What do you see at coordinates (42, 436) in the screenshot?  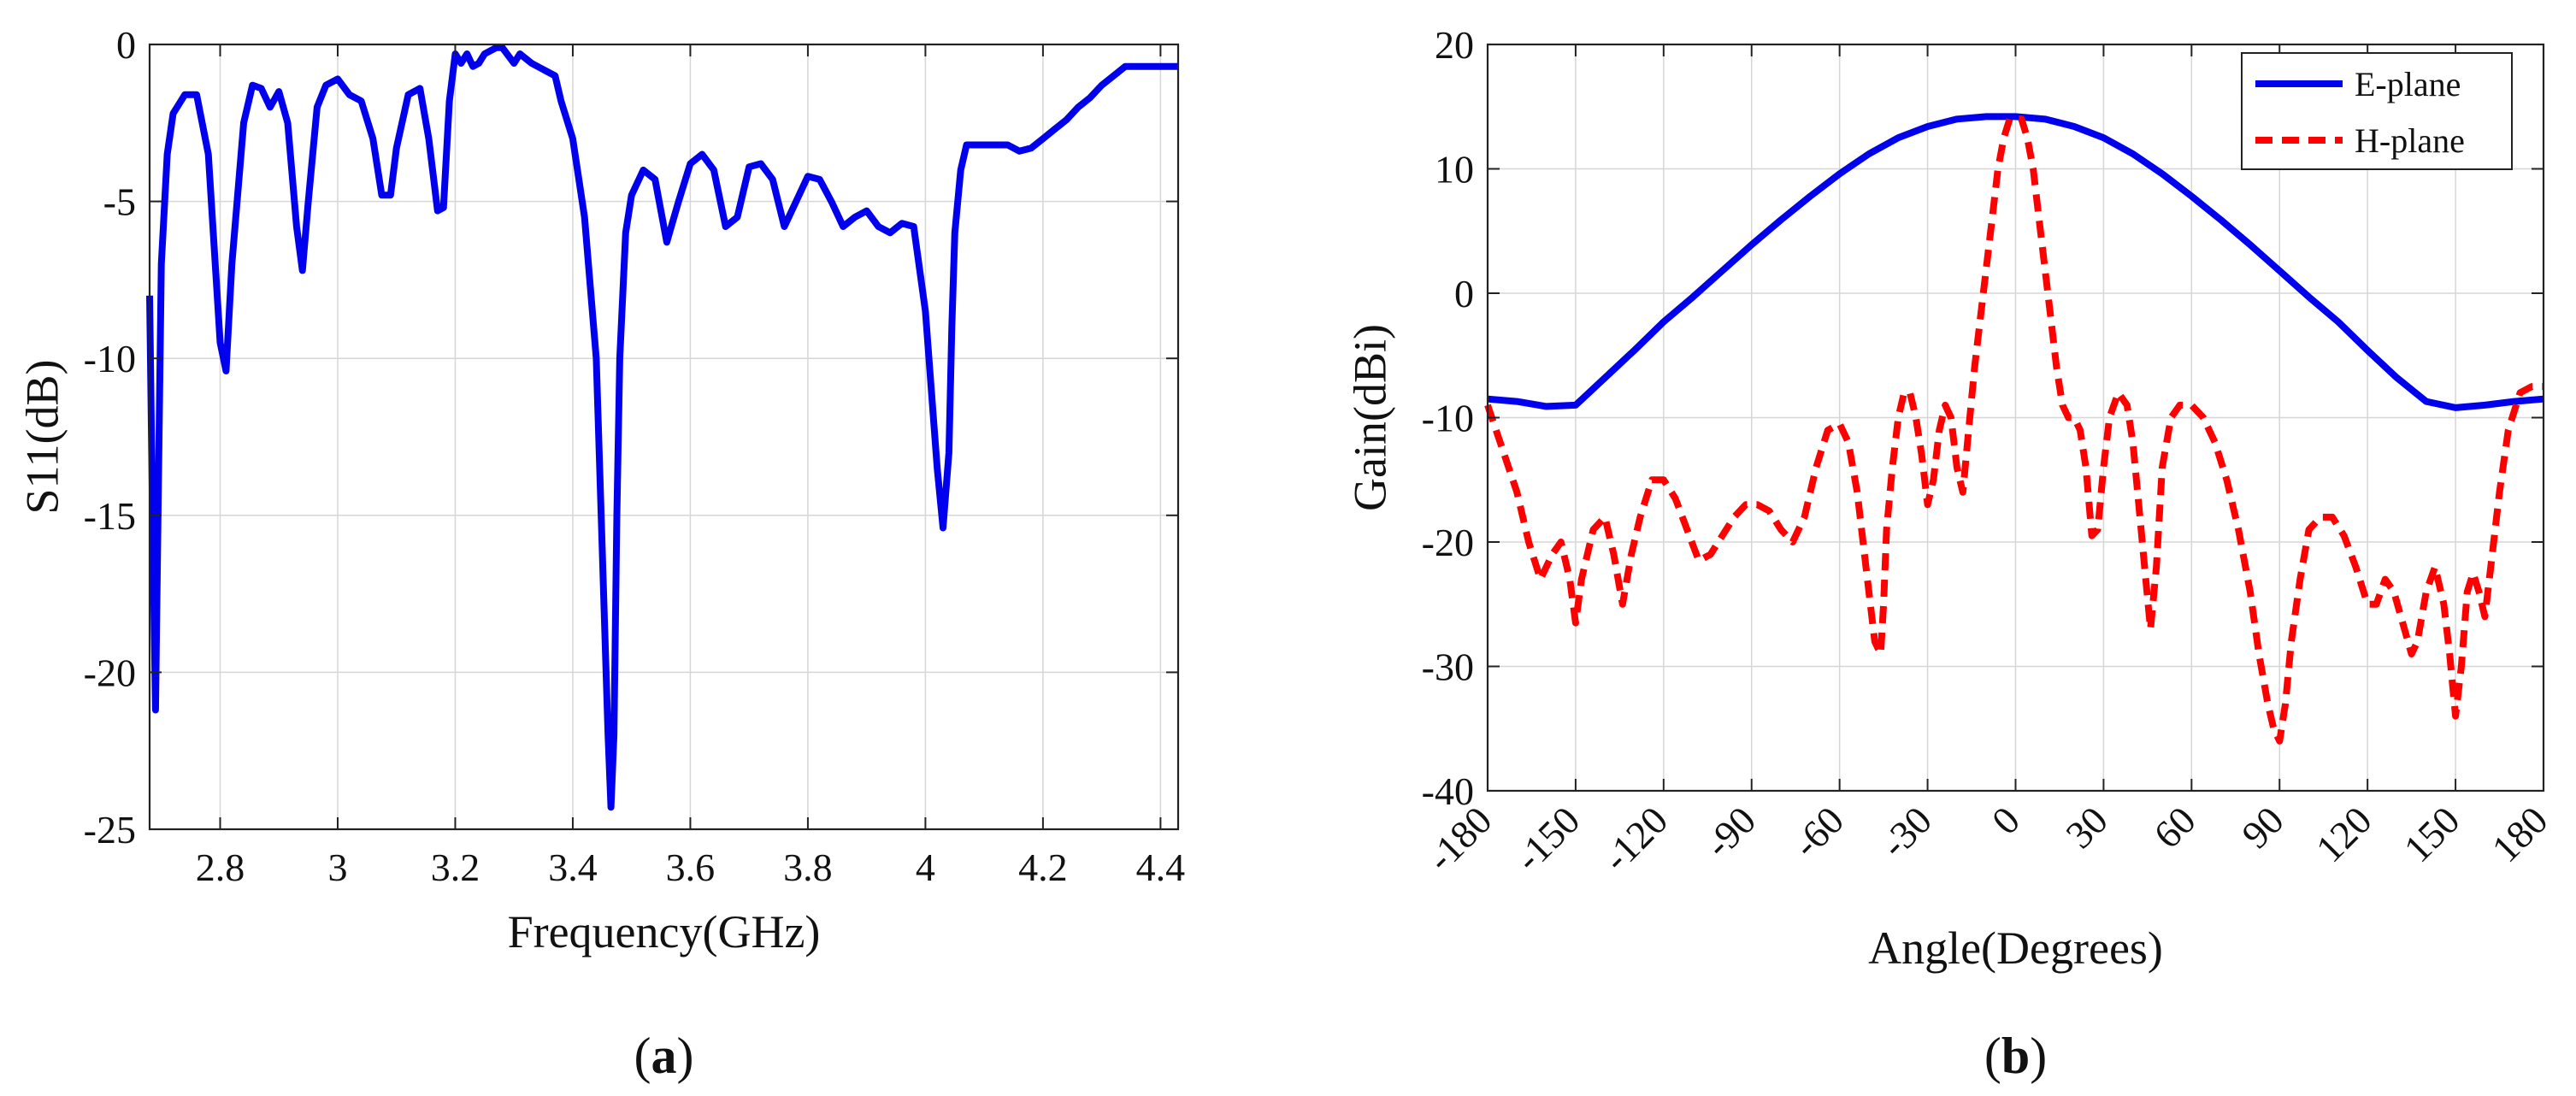 I see `s11-y-axis-label: S11(dB)` at bounding box center [42, 436].